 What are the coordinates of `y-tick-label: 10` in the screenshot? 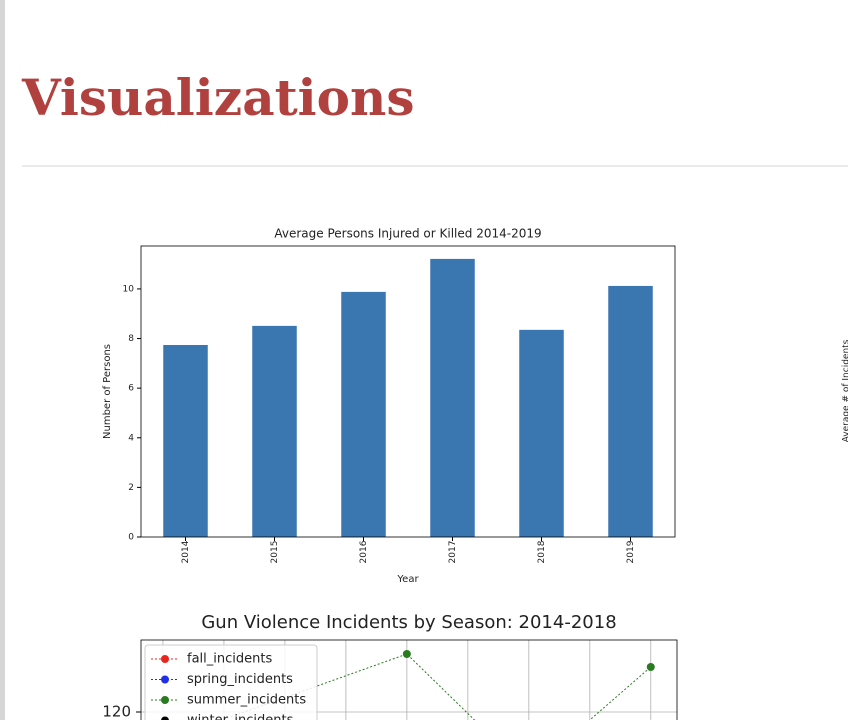 It's located at (129, 289).